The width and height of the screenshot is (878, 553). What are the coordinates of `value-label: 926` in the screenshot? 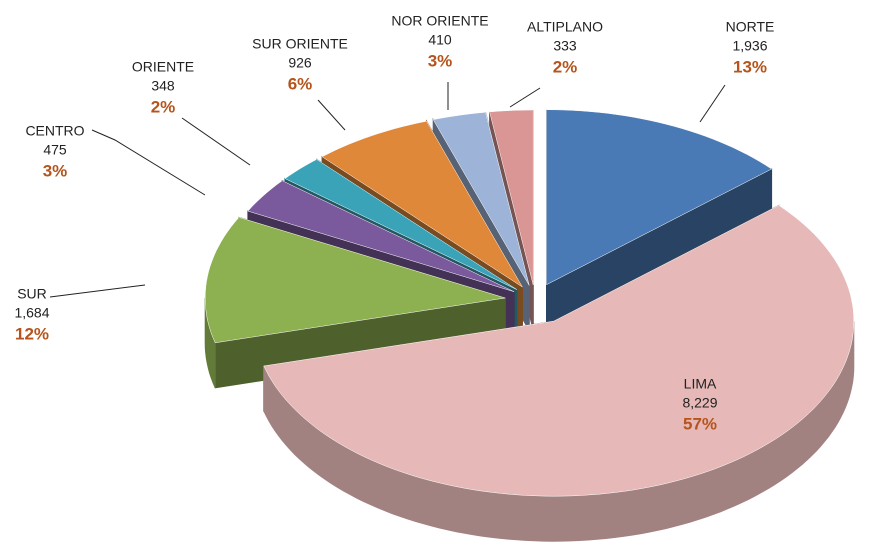 It's located at (300, 63).